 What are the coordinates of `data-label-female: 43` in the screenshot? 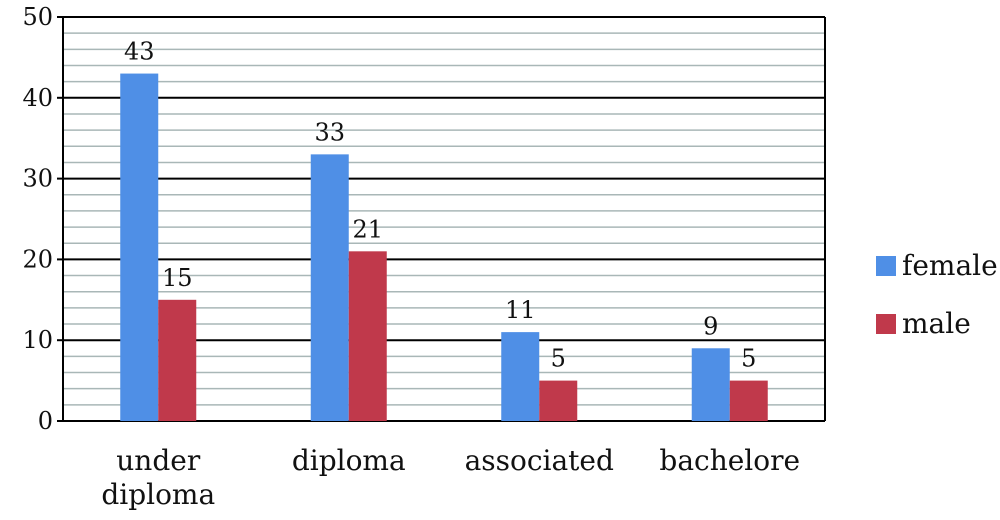 It's located at (139, 52).